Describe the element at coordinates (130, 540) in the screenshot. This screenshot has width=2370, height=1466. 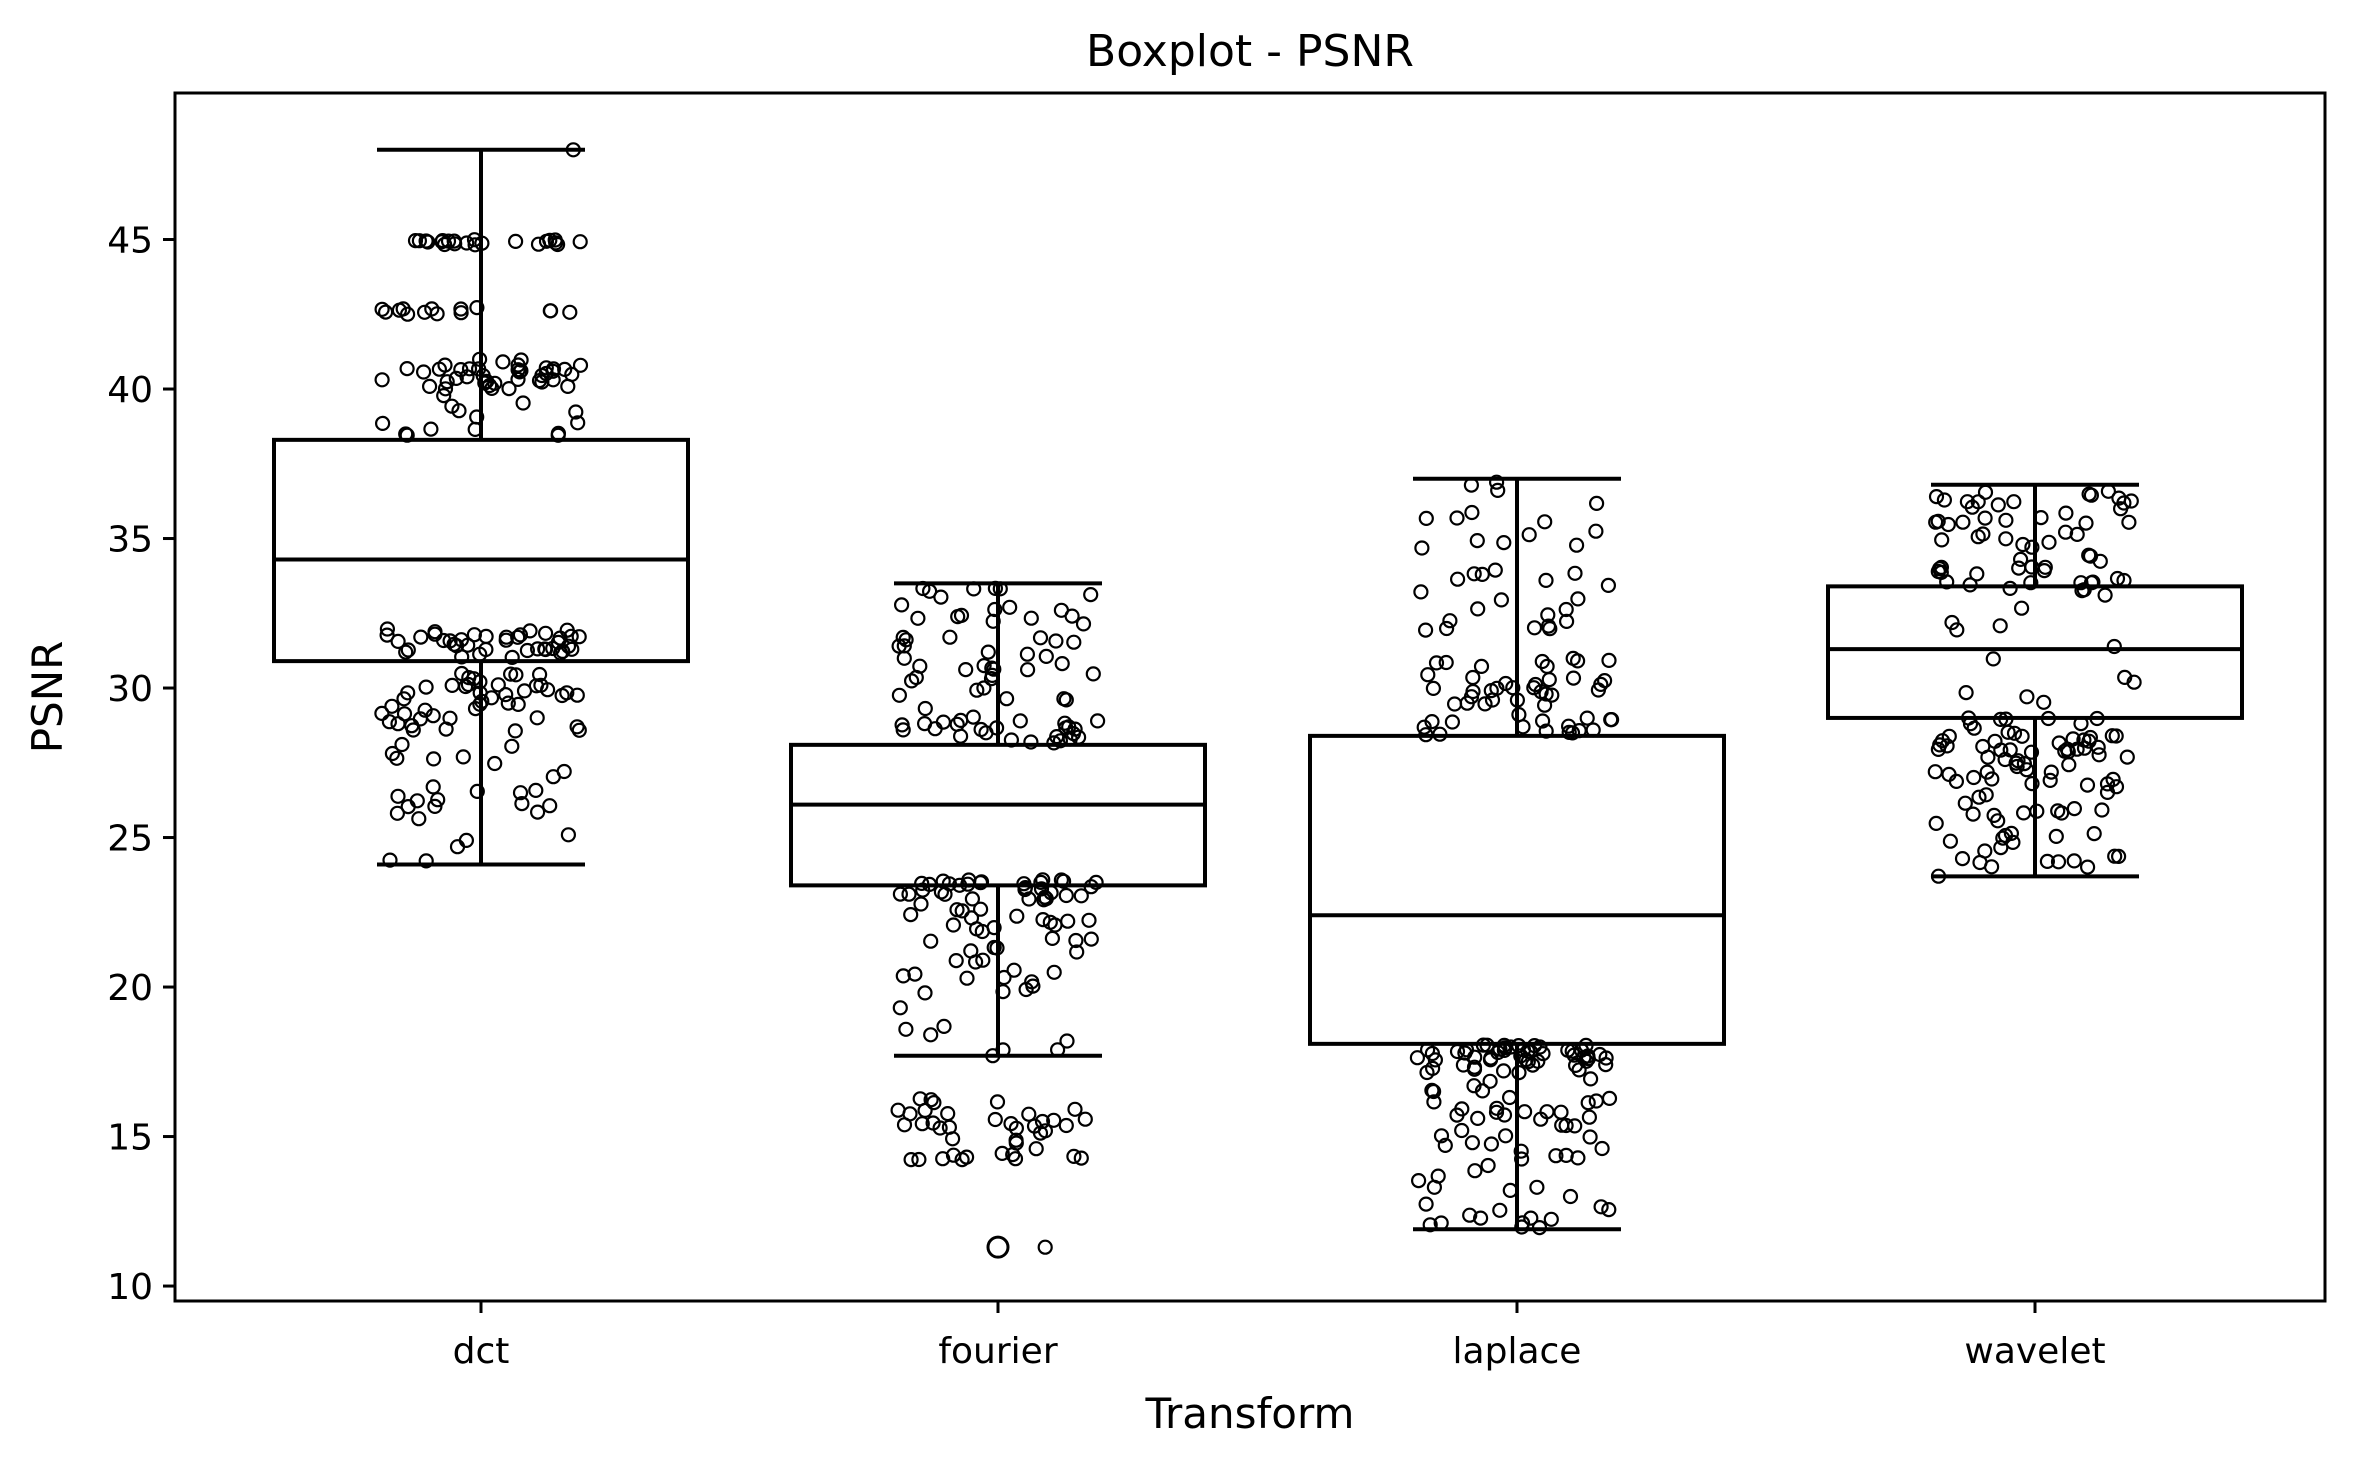
I see `y-tick-label: 35` at that location.